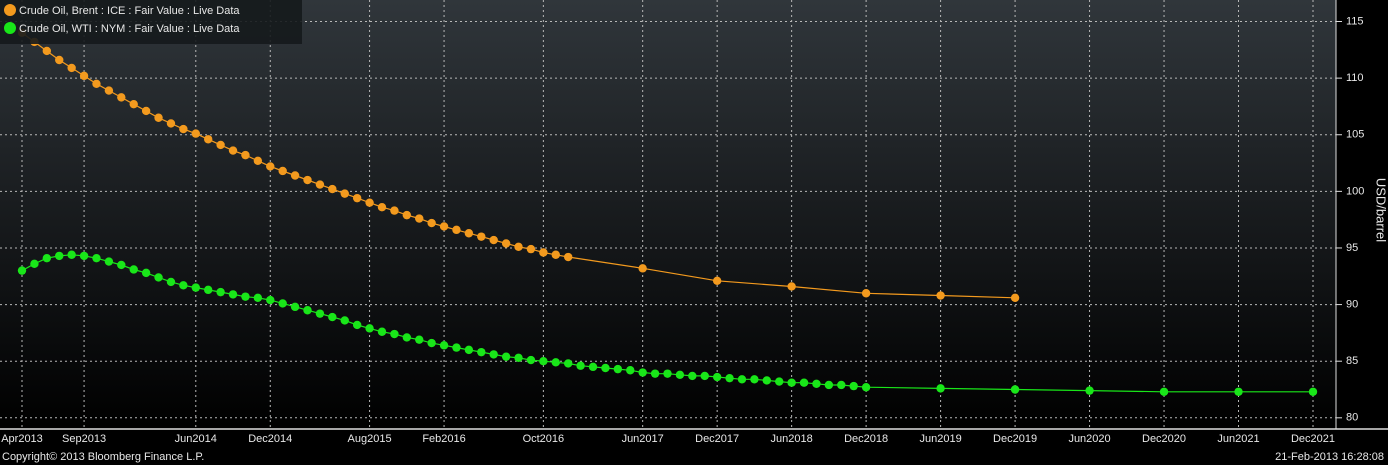  I want to click on y-tick-label: 100, so click(1355, 191).